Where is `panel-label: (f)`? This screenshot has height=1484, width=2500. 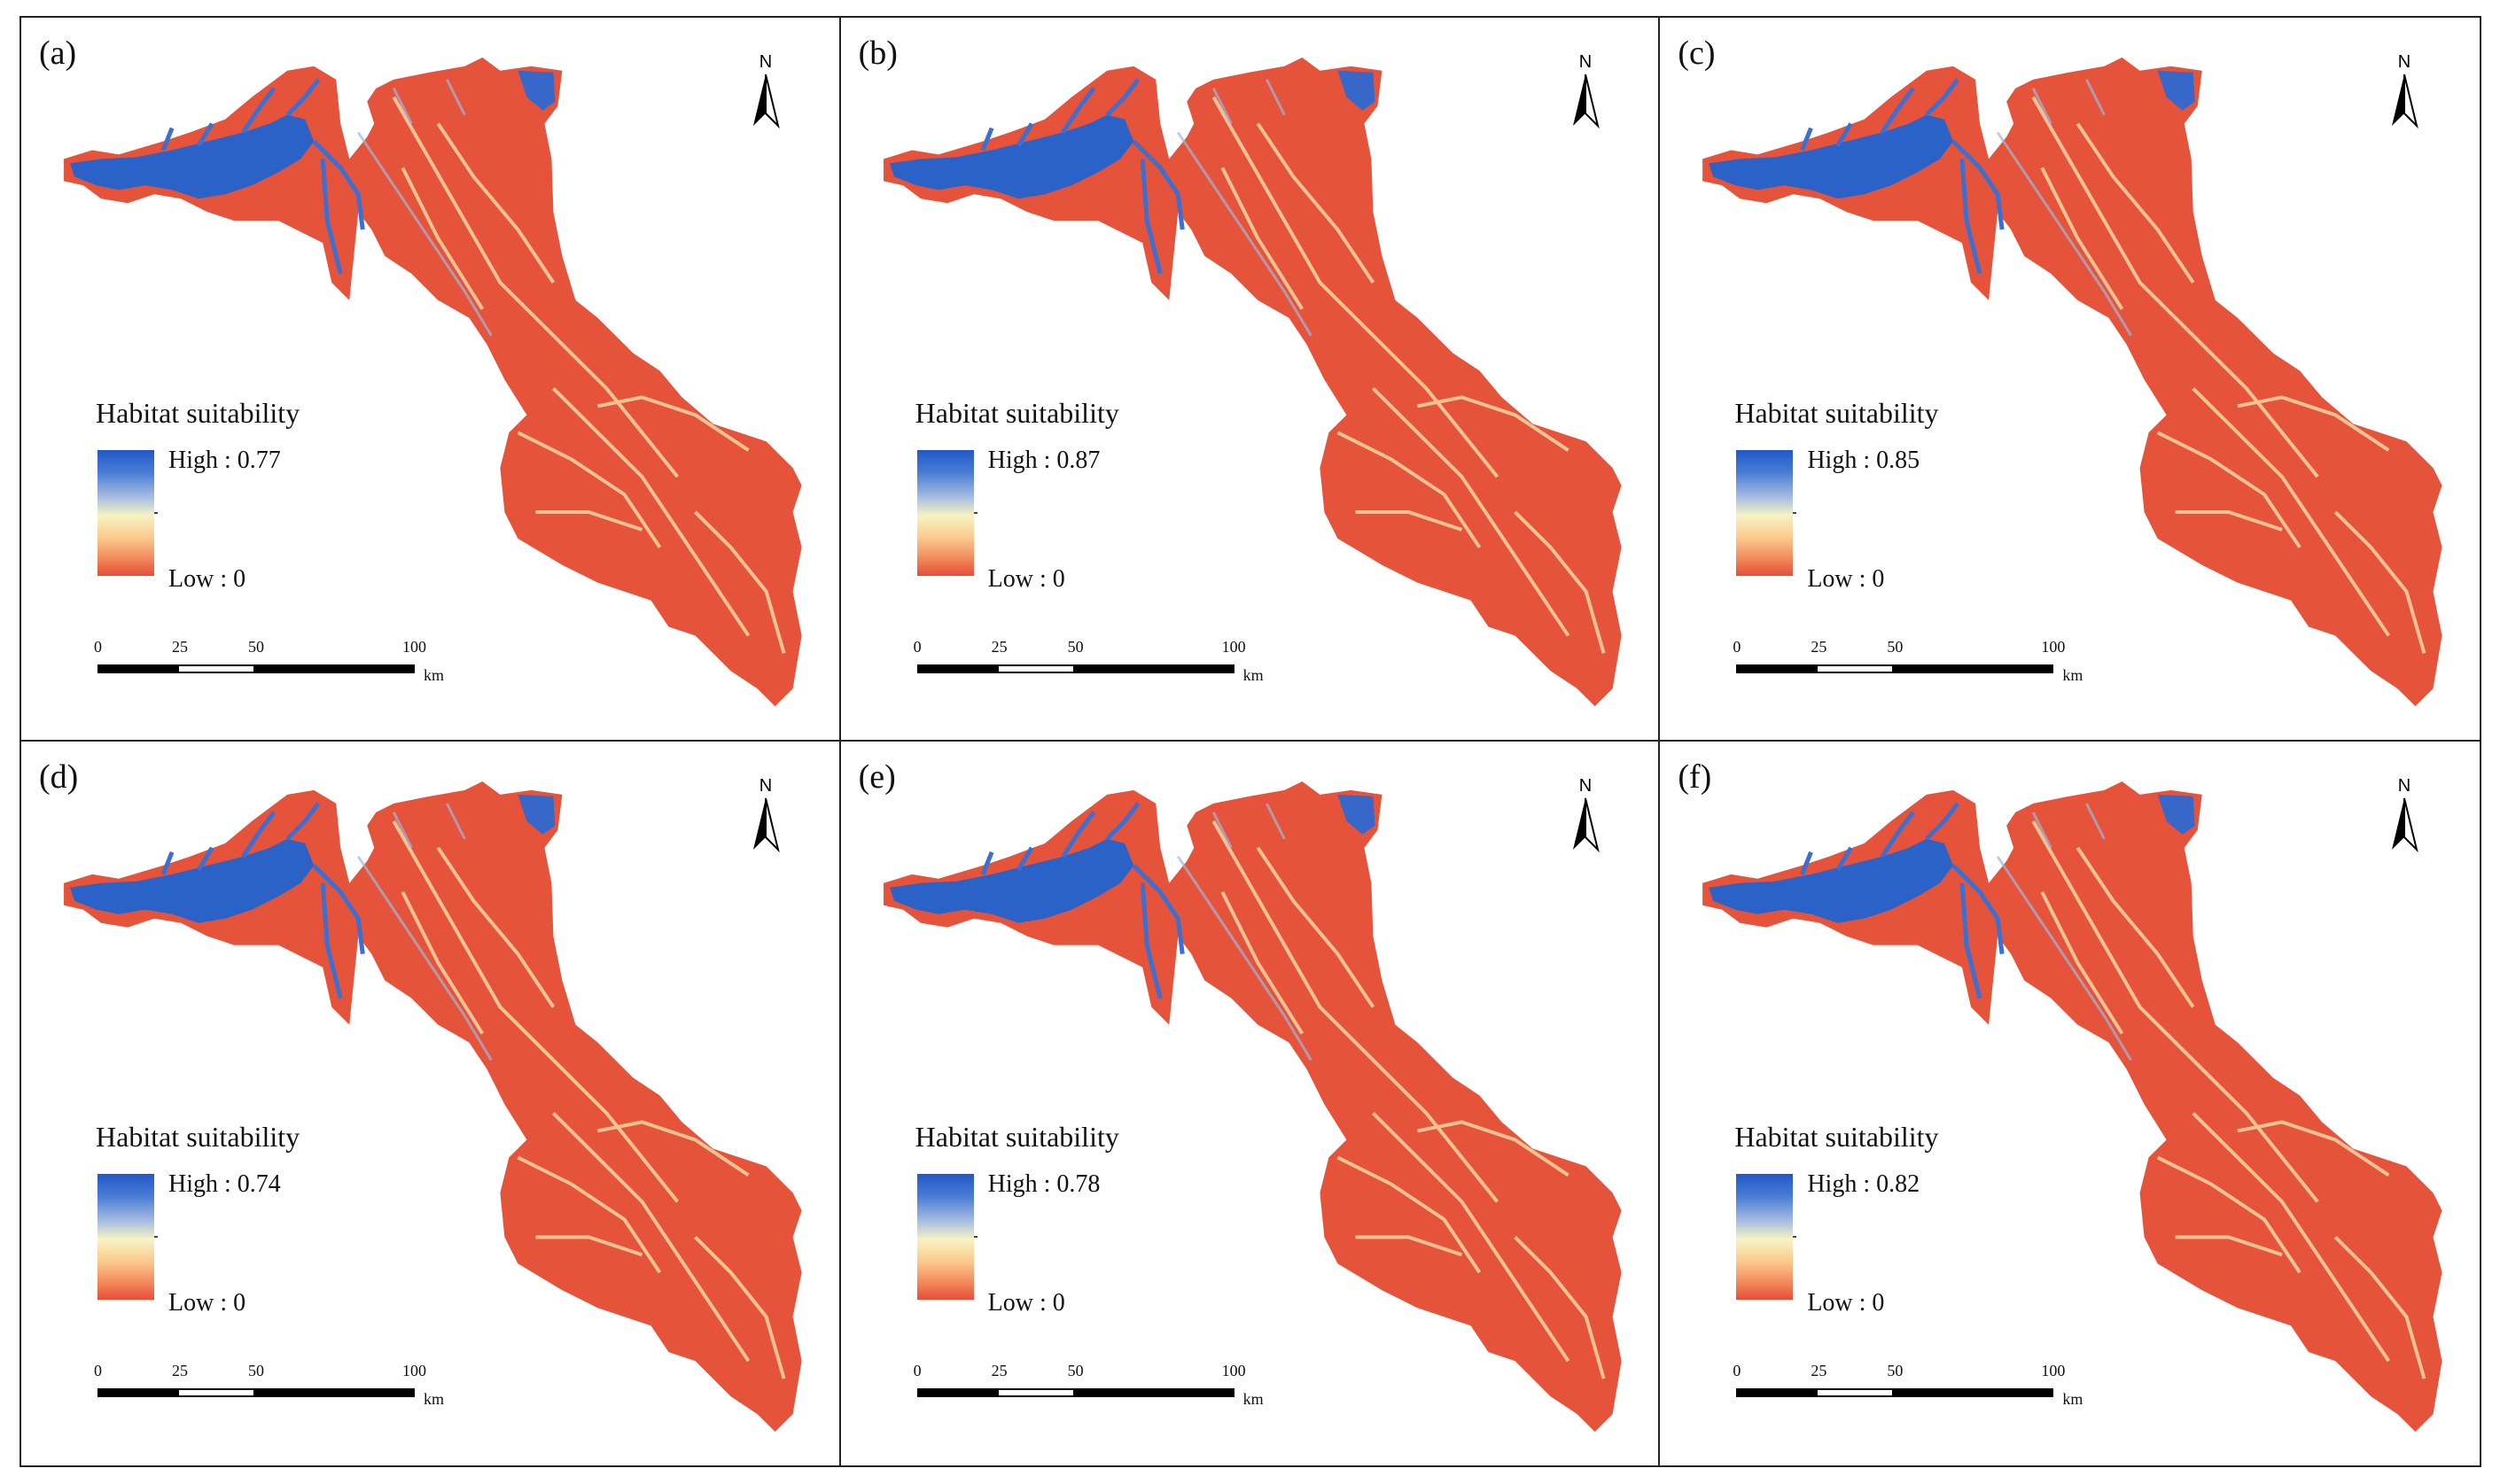 panel-label: (f) is located at coordinates (1695, 777).